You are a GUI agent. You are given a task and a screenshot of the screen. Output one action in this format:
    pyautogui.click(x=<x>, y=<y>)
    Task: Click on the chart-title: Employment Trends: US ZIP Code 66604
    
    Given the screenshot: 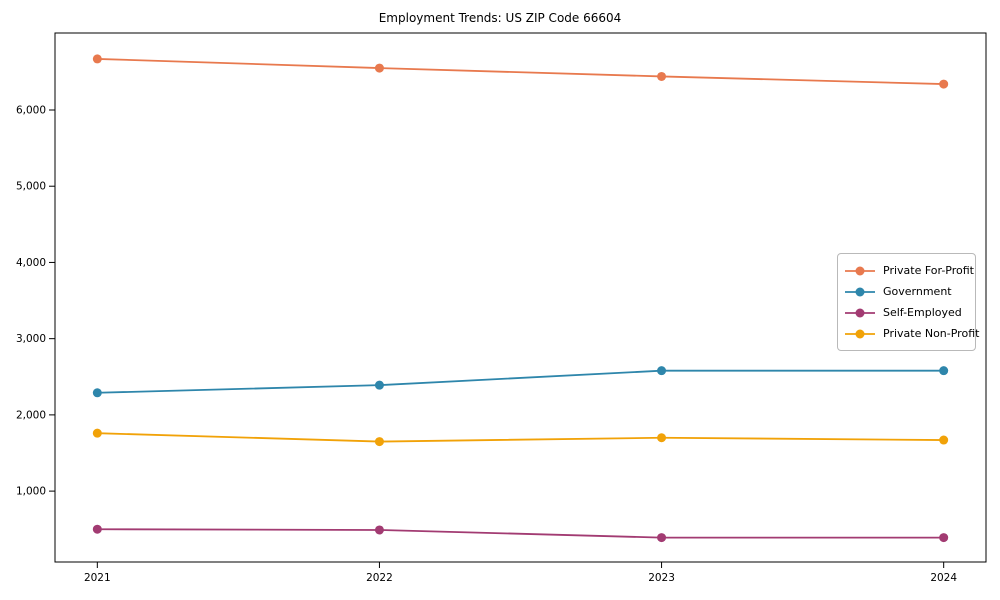 What is the action you would take?
    pyautogui.click(x=500, y=18)
    